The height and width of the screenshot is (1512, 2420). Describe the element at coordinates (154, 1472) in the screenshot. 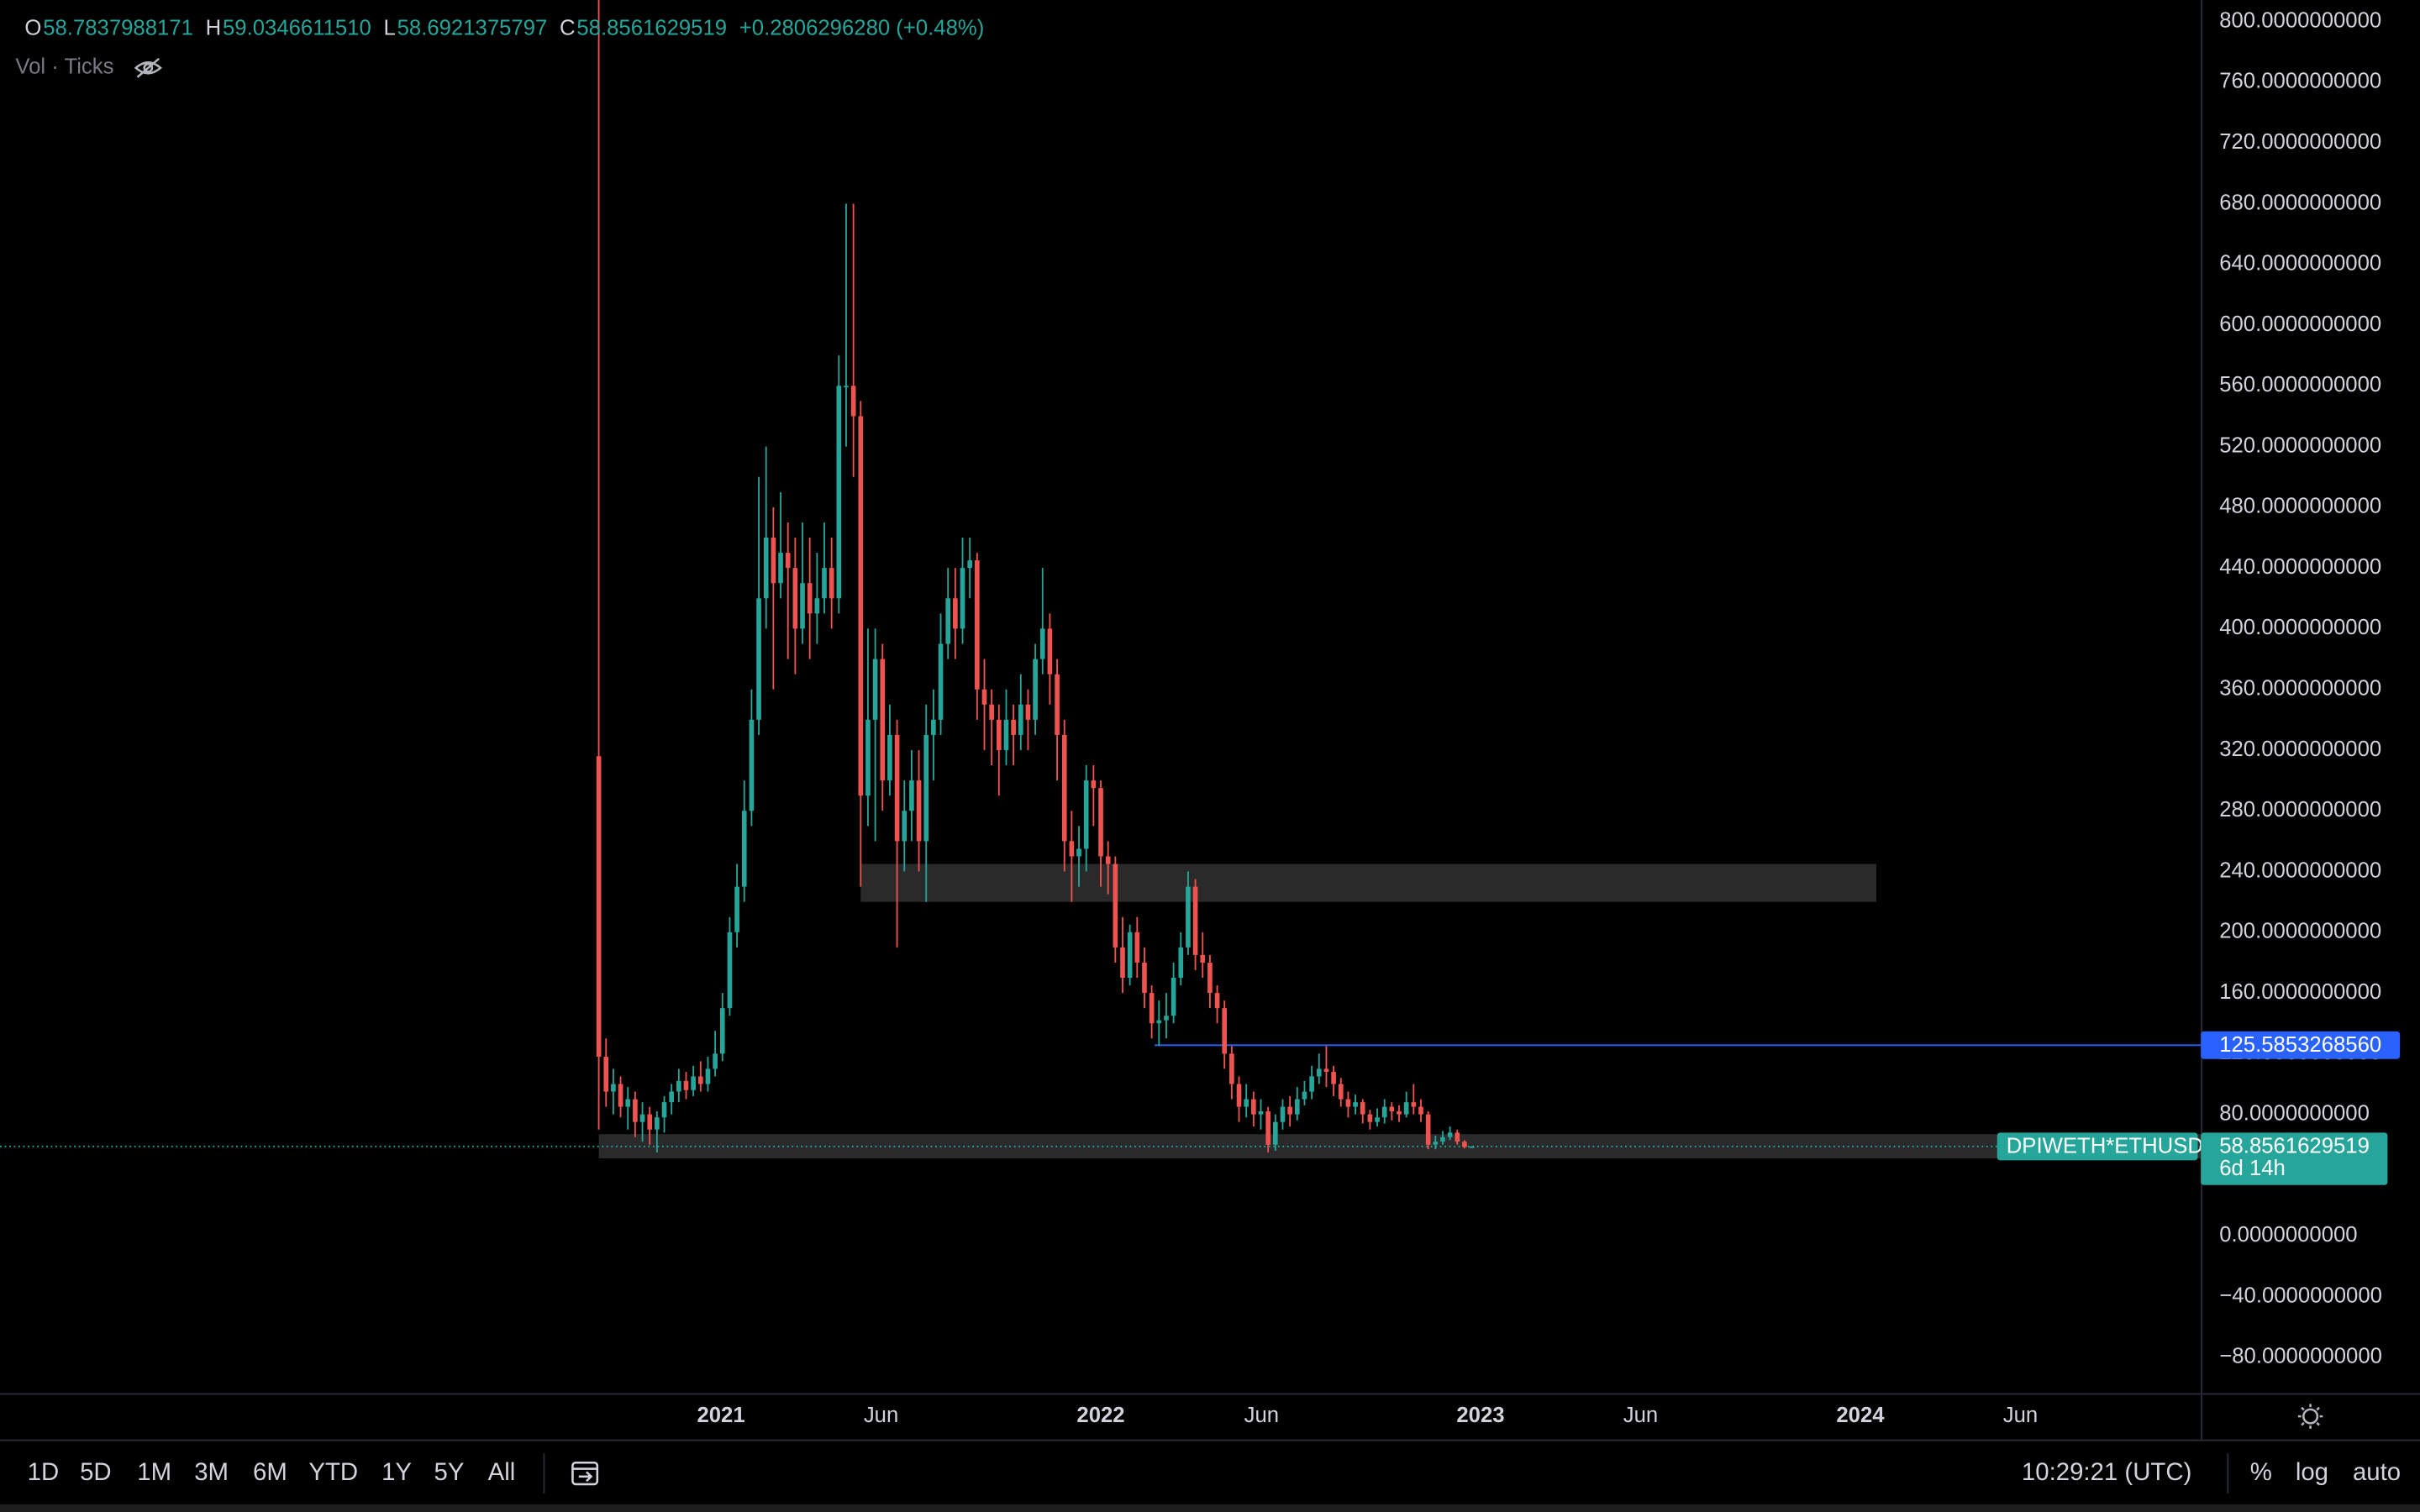

I see `timeframe-button: 1M` at that location.